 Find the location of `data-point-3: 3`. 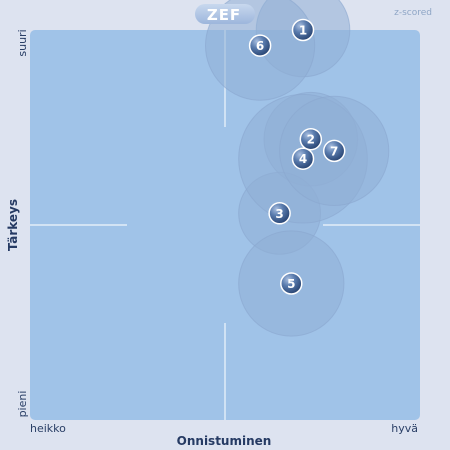

data-point-3: 3 is located at coordinates (279, 213).